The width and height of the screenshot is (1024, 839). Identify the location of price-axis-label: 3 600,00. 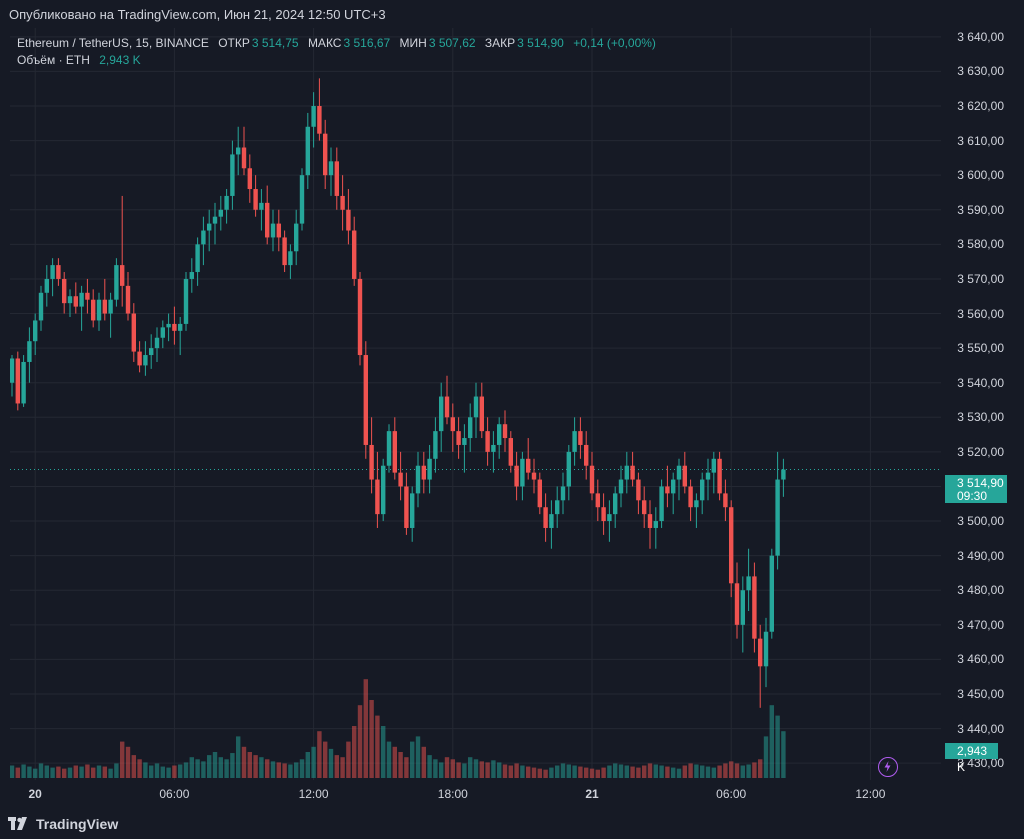
(980, 175).